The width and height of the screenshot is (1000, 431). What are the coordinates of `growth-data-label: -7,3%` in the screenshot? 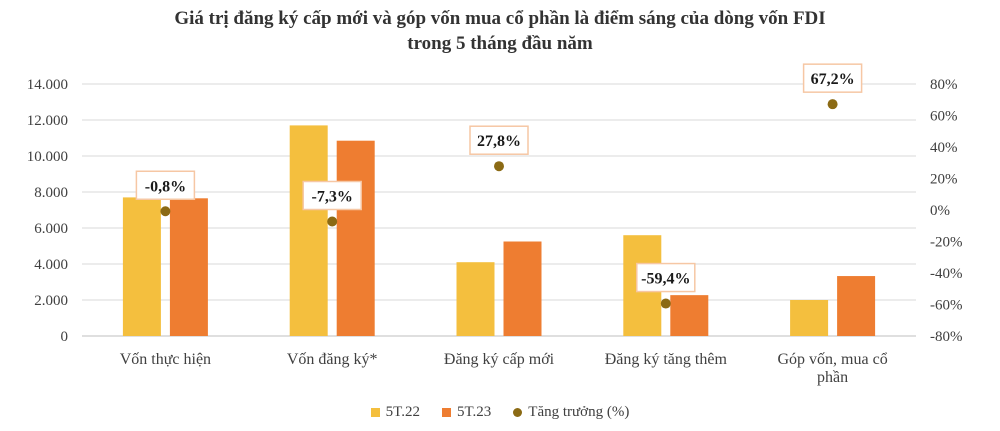 It's located at (332, 196).